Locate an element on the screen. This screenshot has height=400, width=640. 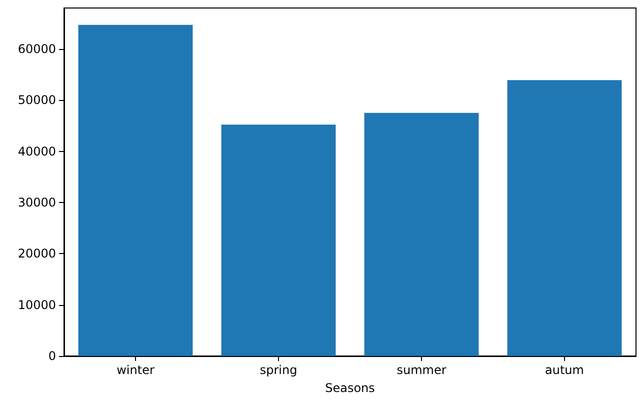
x-axis-title: Seasons is located at coordinates (350, 388).